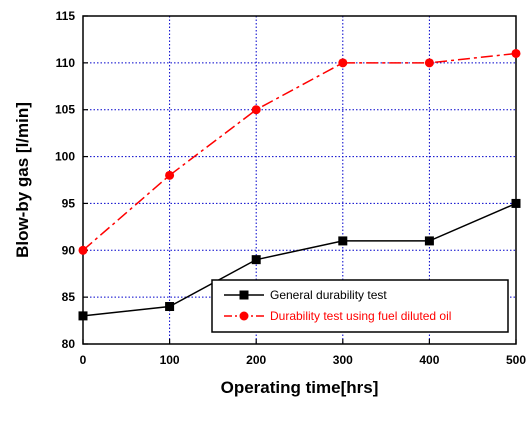  I want to click on y-tick-label: 80, so click(69, 344).